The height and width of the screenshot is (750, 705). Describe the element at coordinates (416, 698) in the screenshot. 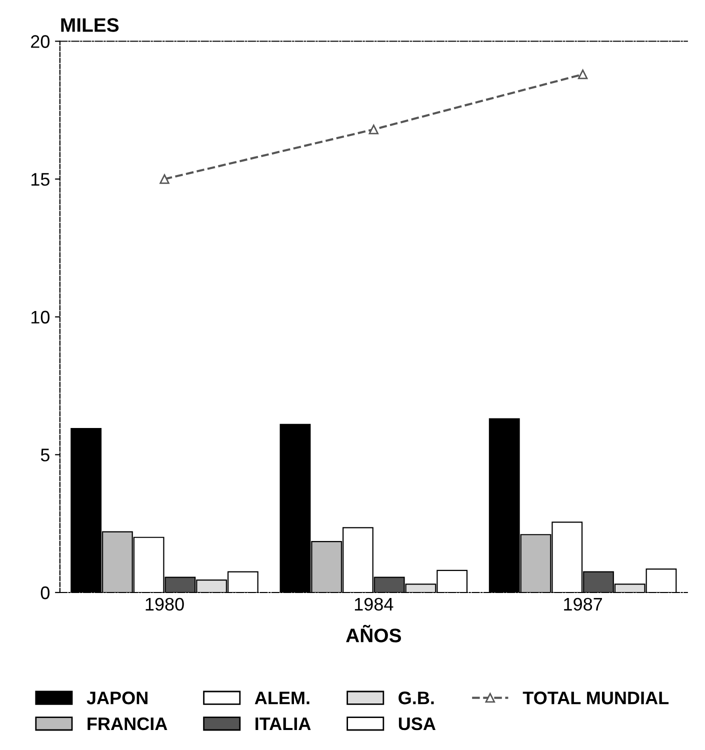

I see `legend-label: G.B.` at that location.